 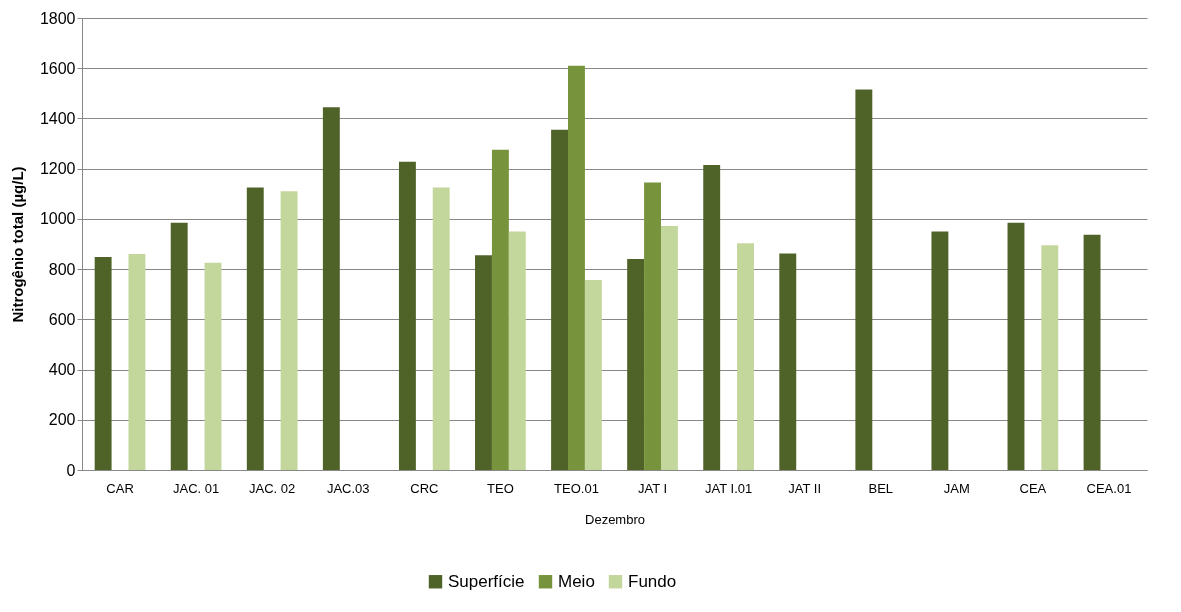 What do you see at coordinates (57, 118) in the screenshot?
I see `y-tick-label: 1400` at bounding box center [57, 118].